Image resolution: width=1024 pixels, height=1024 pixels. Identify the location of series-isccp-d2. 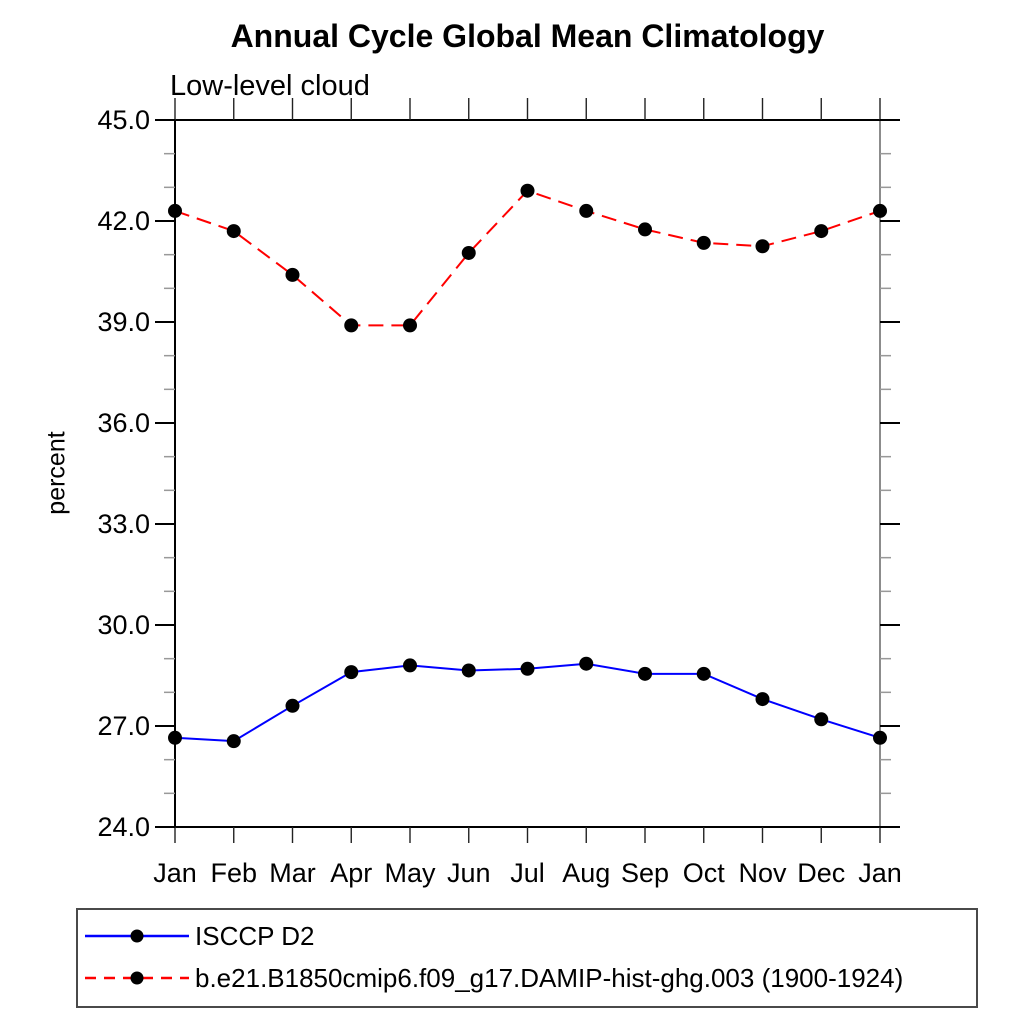
(527, 702).